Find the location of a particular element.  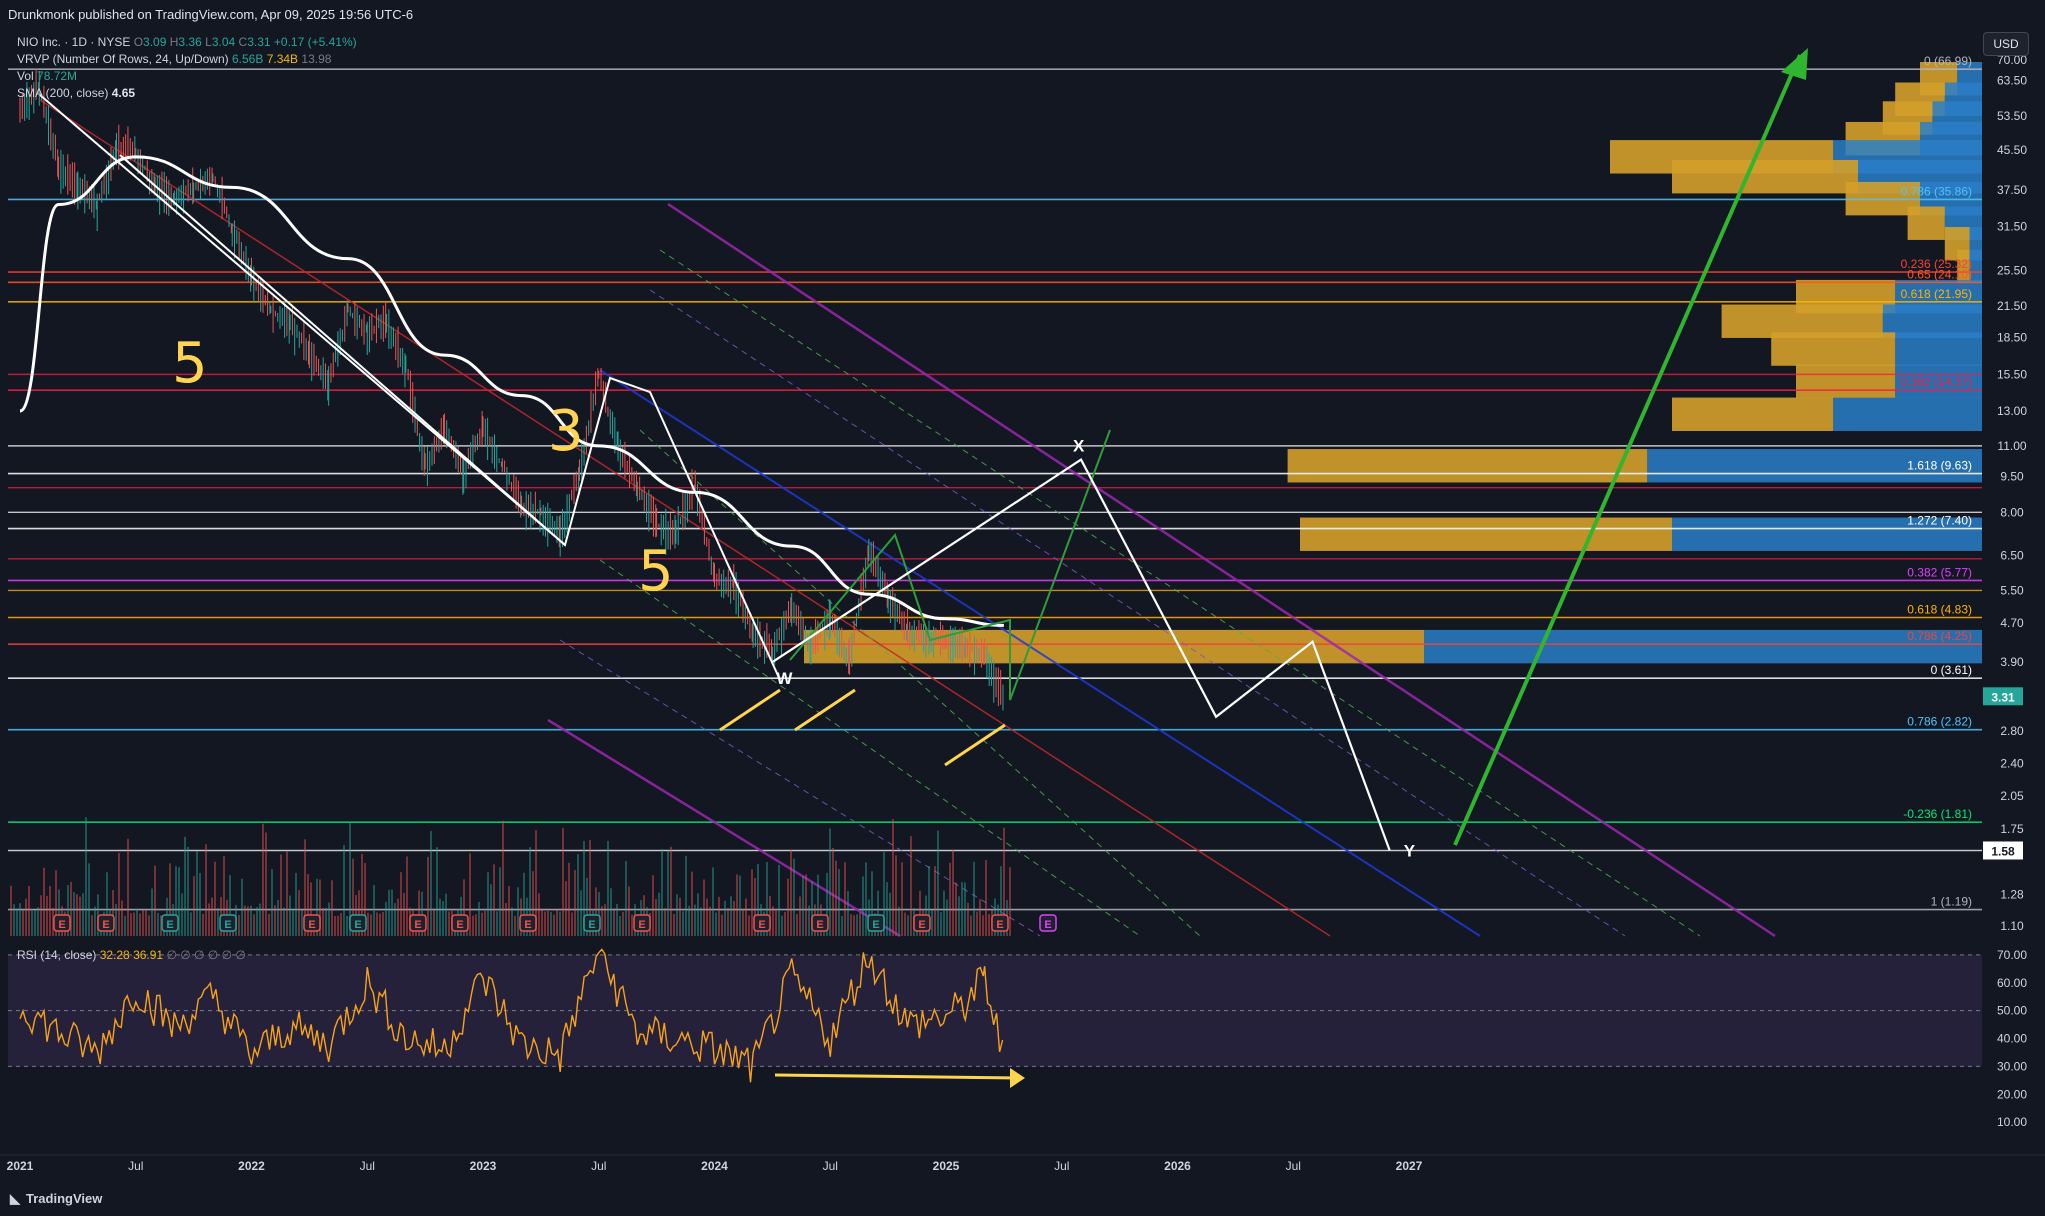

rsi-pane is located at coordinates (995, 1018).